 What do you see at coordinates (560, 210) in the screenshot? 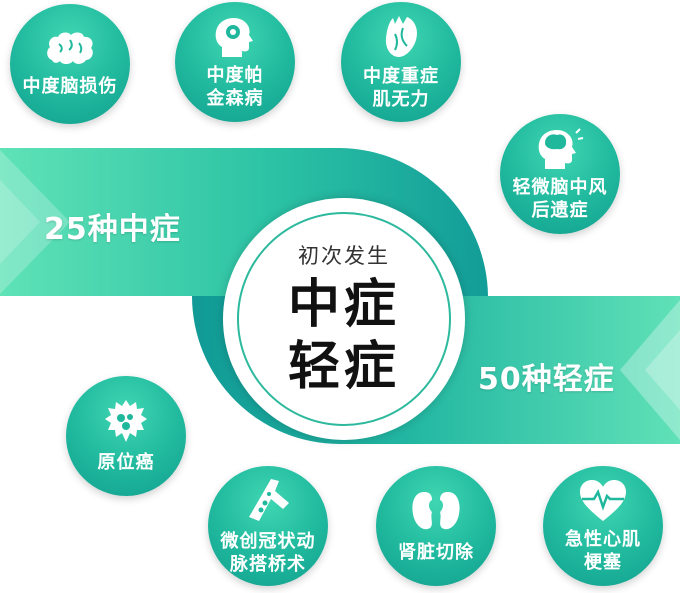
I see `bubble-label-line2: 后遗症` at bounding box center [560, 210].